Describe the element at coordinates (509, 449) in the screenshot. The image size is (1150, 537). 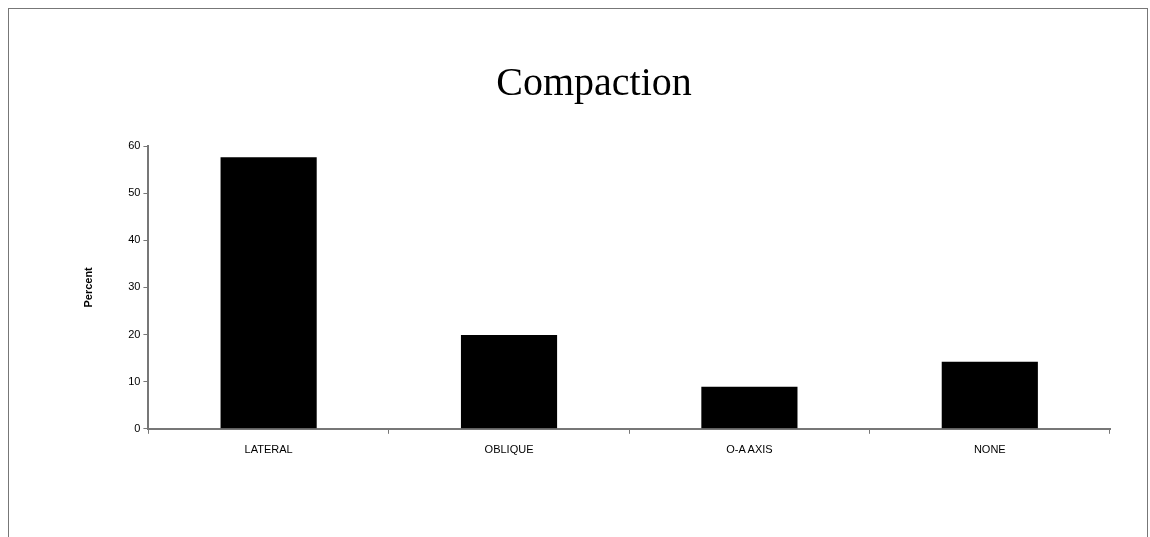
I see `x-tick-label: OBLIQUE` at that location.